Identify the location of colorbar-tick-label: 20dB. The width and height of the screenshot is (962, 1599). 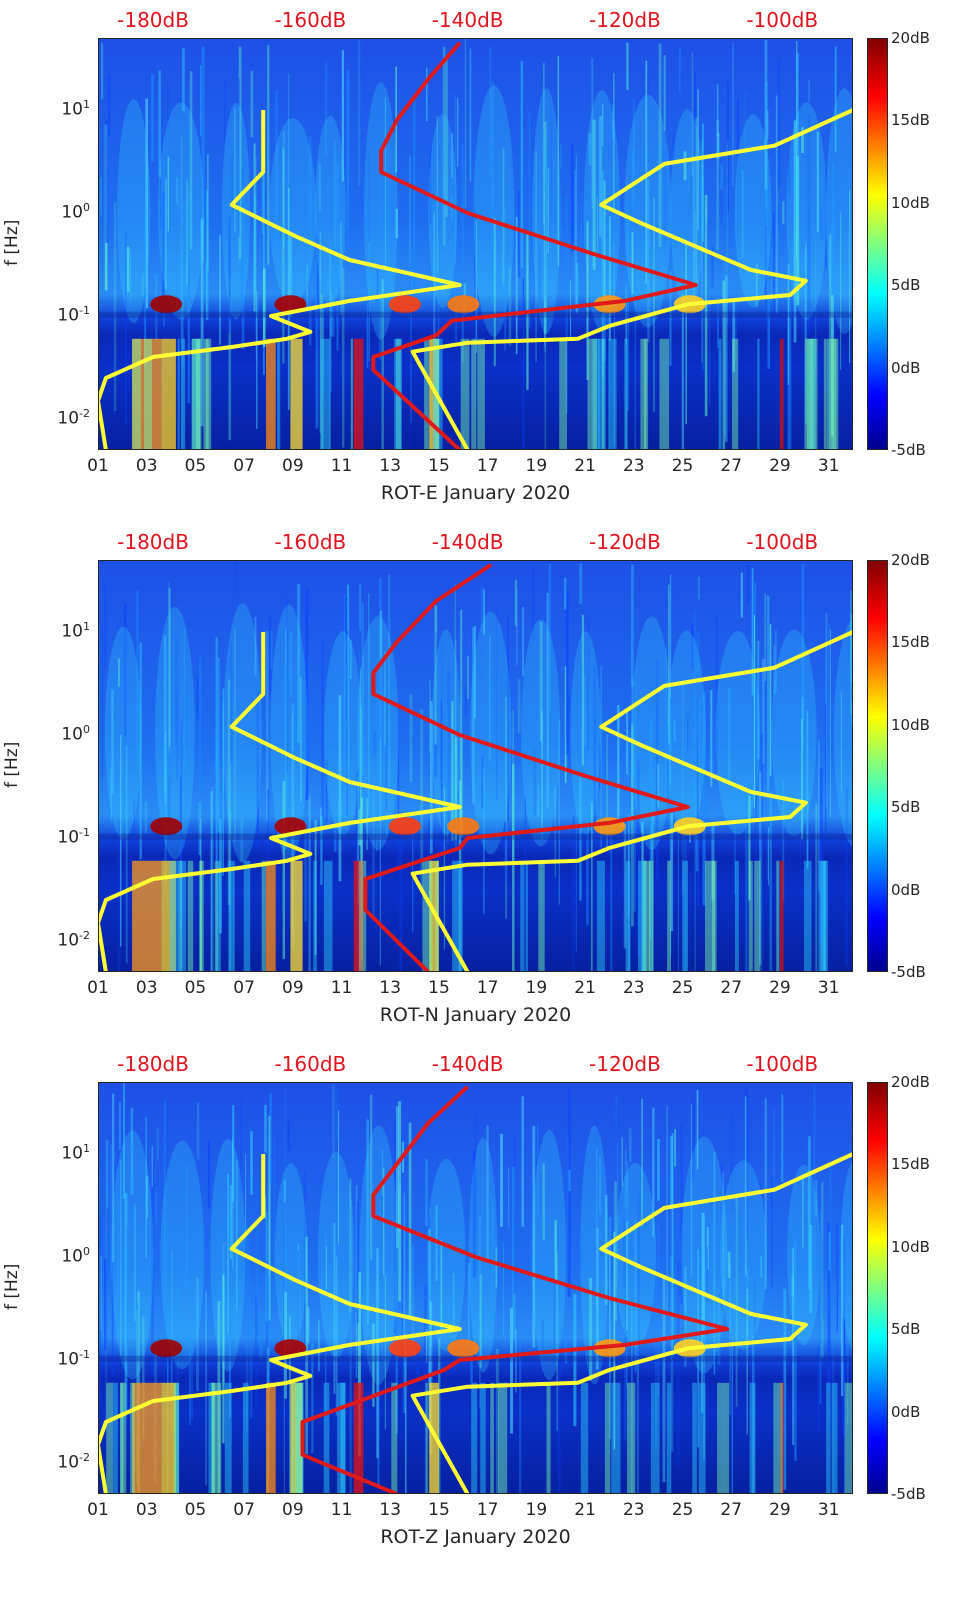
(910, 560).